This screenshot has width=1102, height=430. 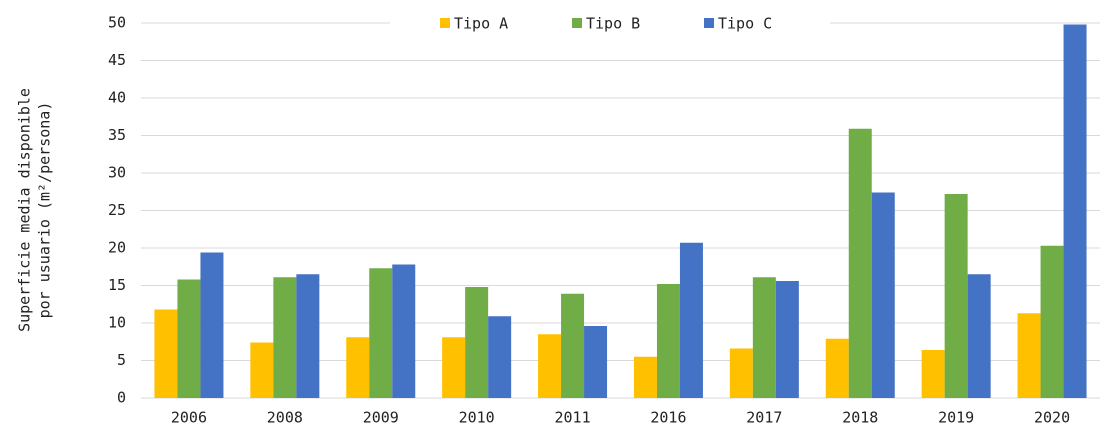 I want to click on x-tick-label: 2018, so click(x=860, y=418).